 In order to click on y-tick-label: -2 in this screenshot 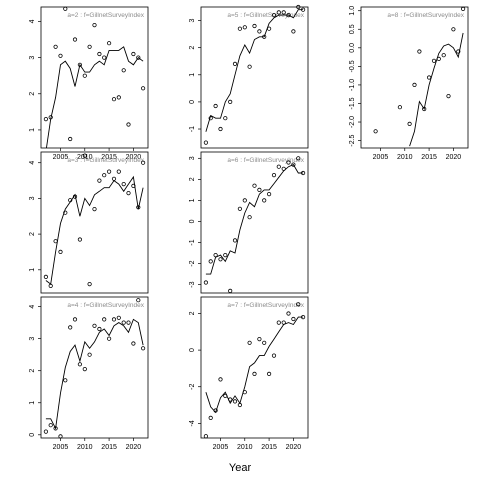, I will do `click(192, 387)`.